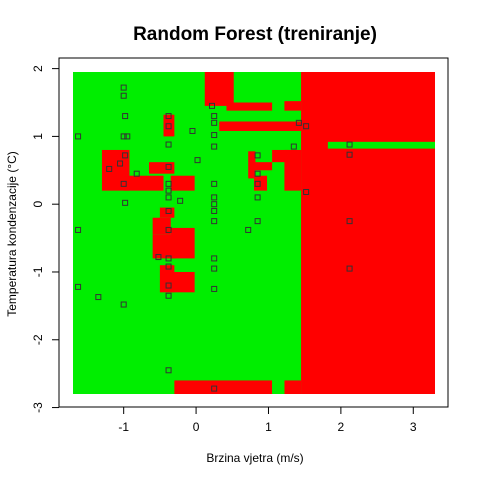  I want to click on x-tick-label-0: 0, so click(196, 427).